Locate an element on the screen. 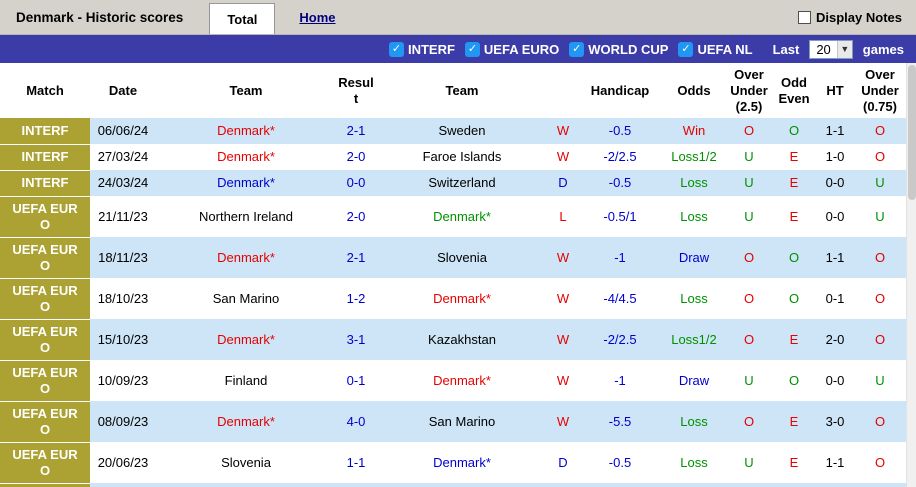 The width and height of the screenshot is (916, 487). vertical-scrollbar is located at coordinates (911, 275).